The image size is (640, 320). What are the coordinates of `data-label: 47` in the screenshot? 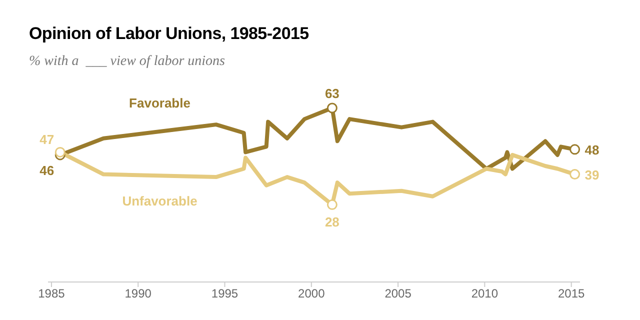 It's located at (47, 140).